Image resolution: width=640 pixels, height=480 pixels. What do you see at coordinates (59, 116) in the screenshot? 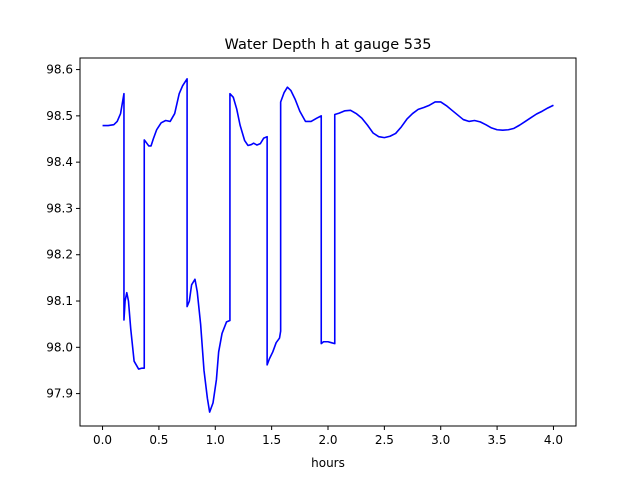
I see `y-tick-label: 98.5` at bounding box center [59, 116].